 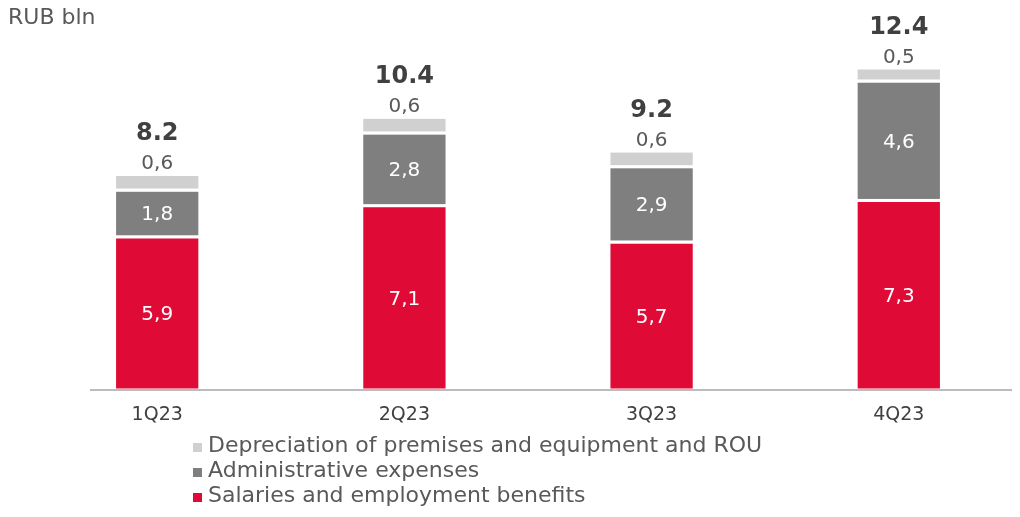 I want to click on legend-label: Depreciation of premises and equipment and ROU, so click(x=485, y=444).